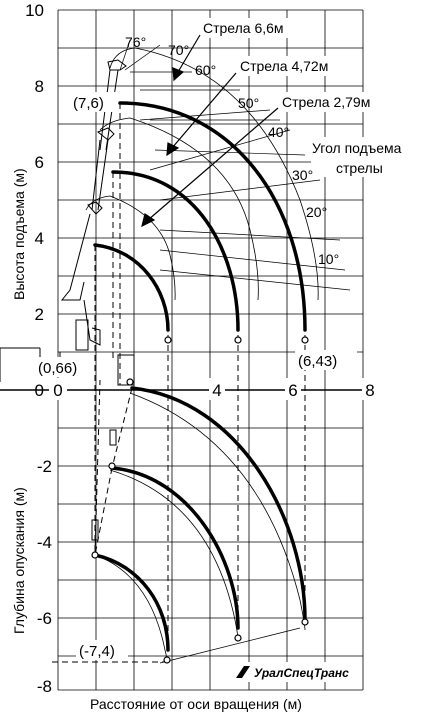 Image resolution: width=423 pixels, height=714 pixels. I want to click on y-tick-label: -4, so click(44, 542).